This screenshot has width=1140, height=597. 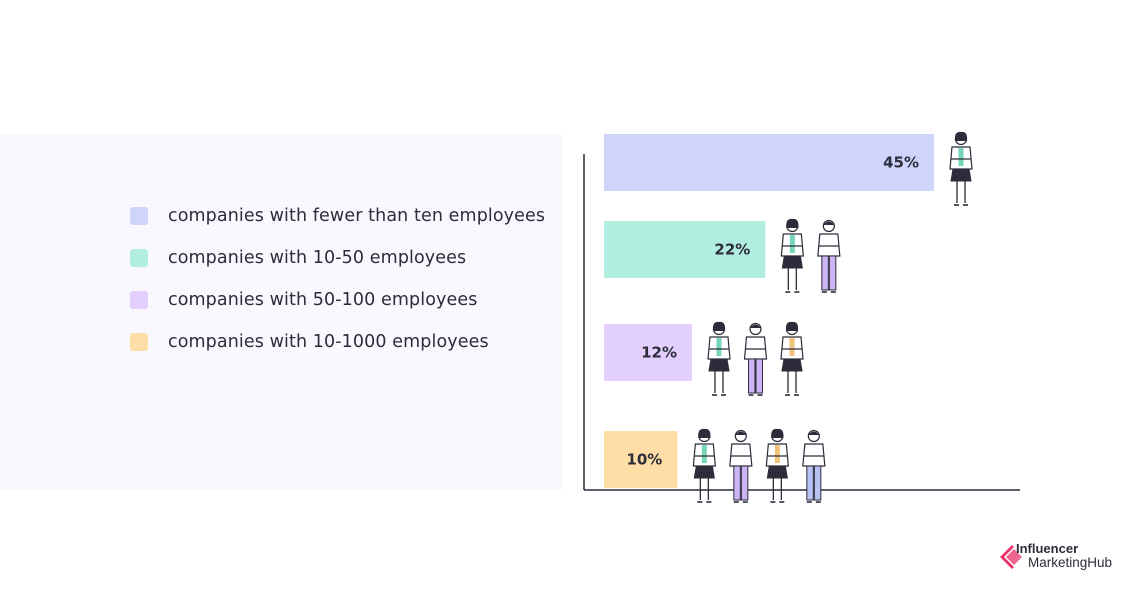 What do you see at coordinates (328, 342) in the screenshot?
I see `legend-label: companies with 10-1000 employees` at bounding box center [328, 342].